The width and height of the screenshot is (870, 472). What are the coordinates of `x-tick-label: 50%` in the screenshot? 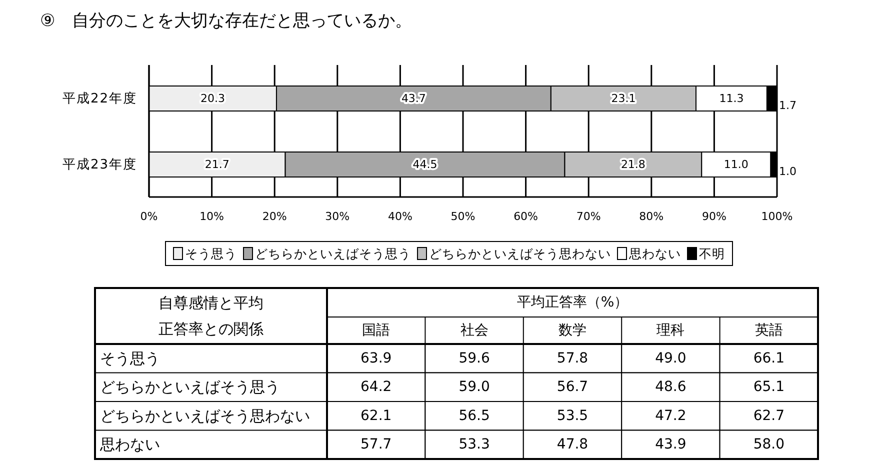 It's located at (463, 216).